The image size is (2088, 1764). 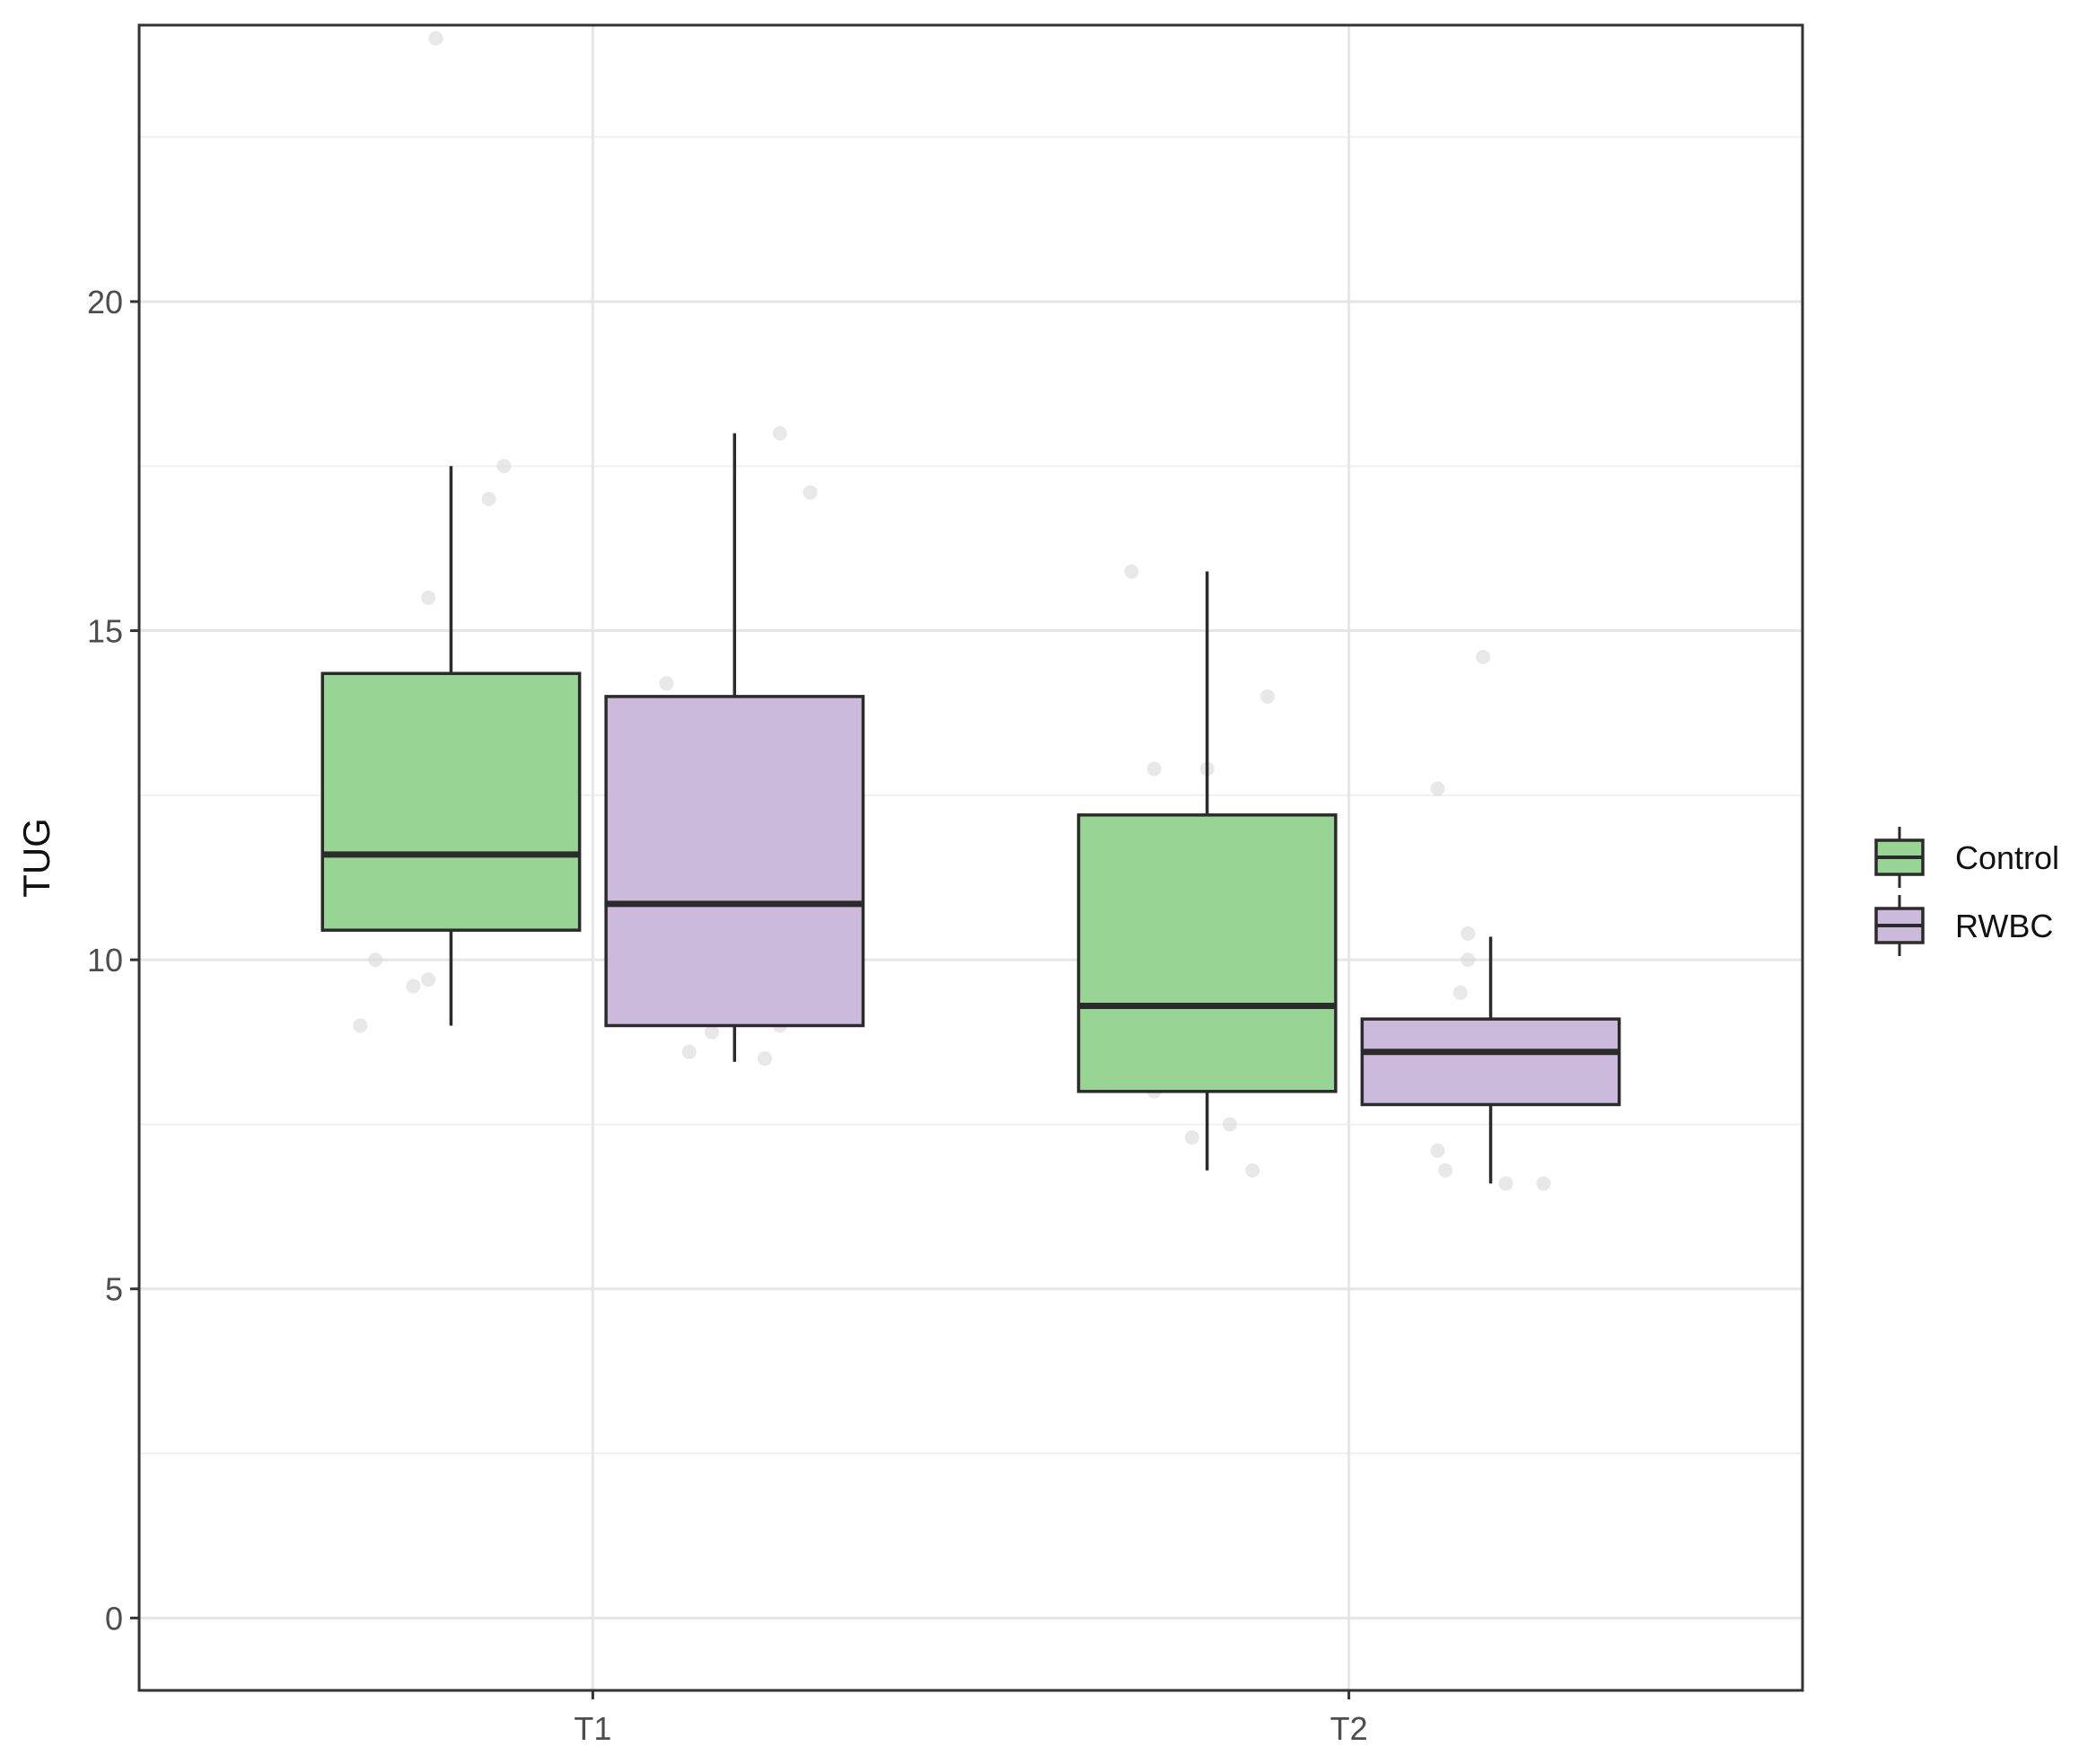 What do you see at coordinates (114, 1618) in the screenshot?
I see `y-tick-label: 0` at bounding box center [114, 1618].